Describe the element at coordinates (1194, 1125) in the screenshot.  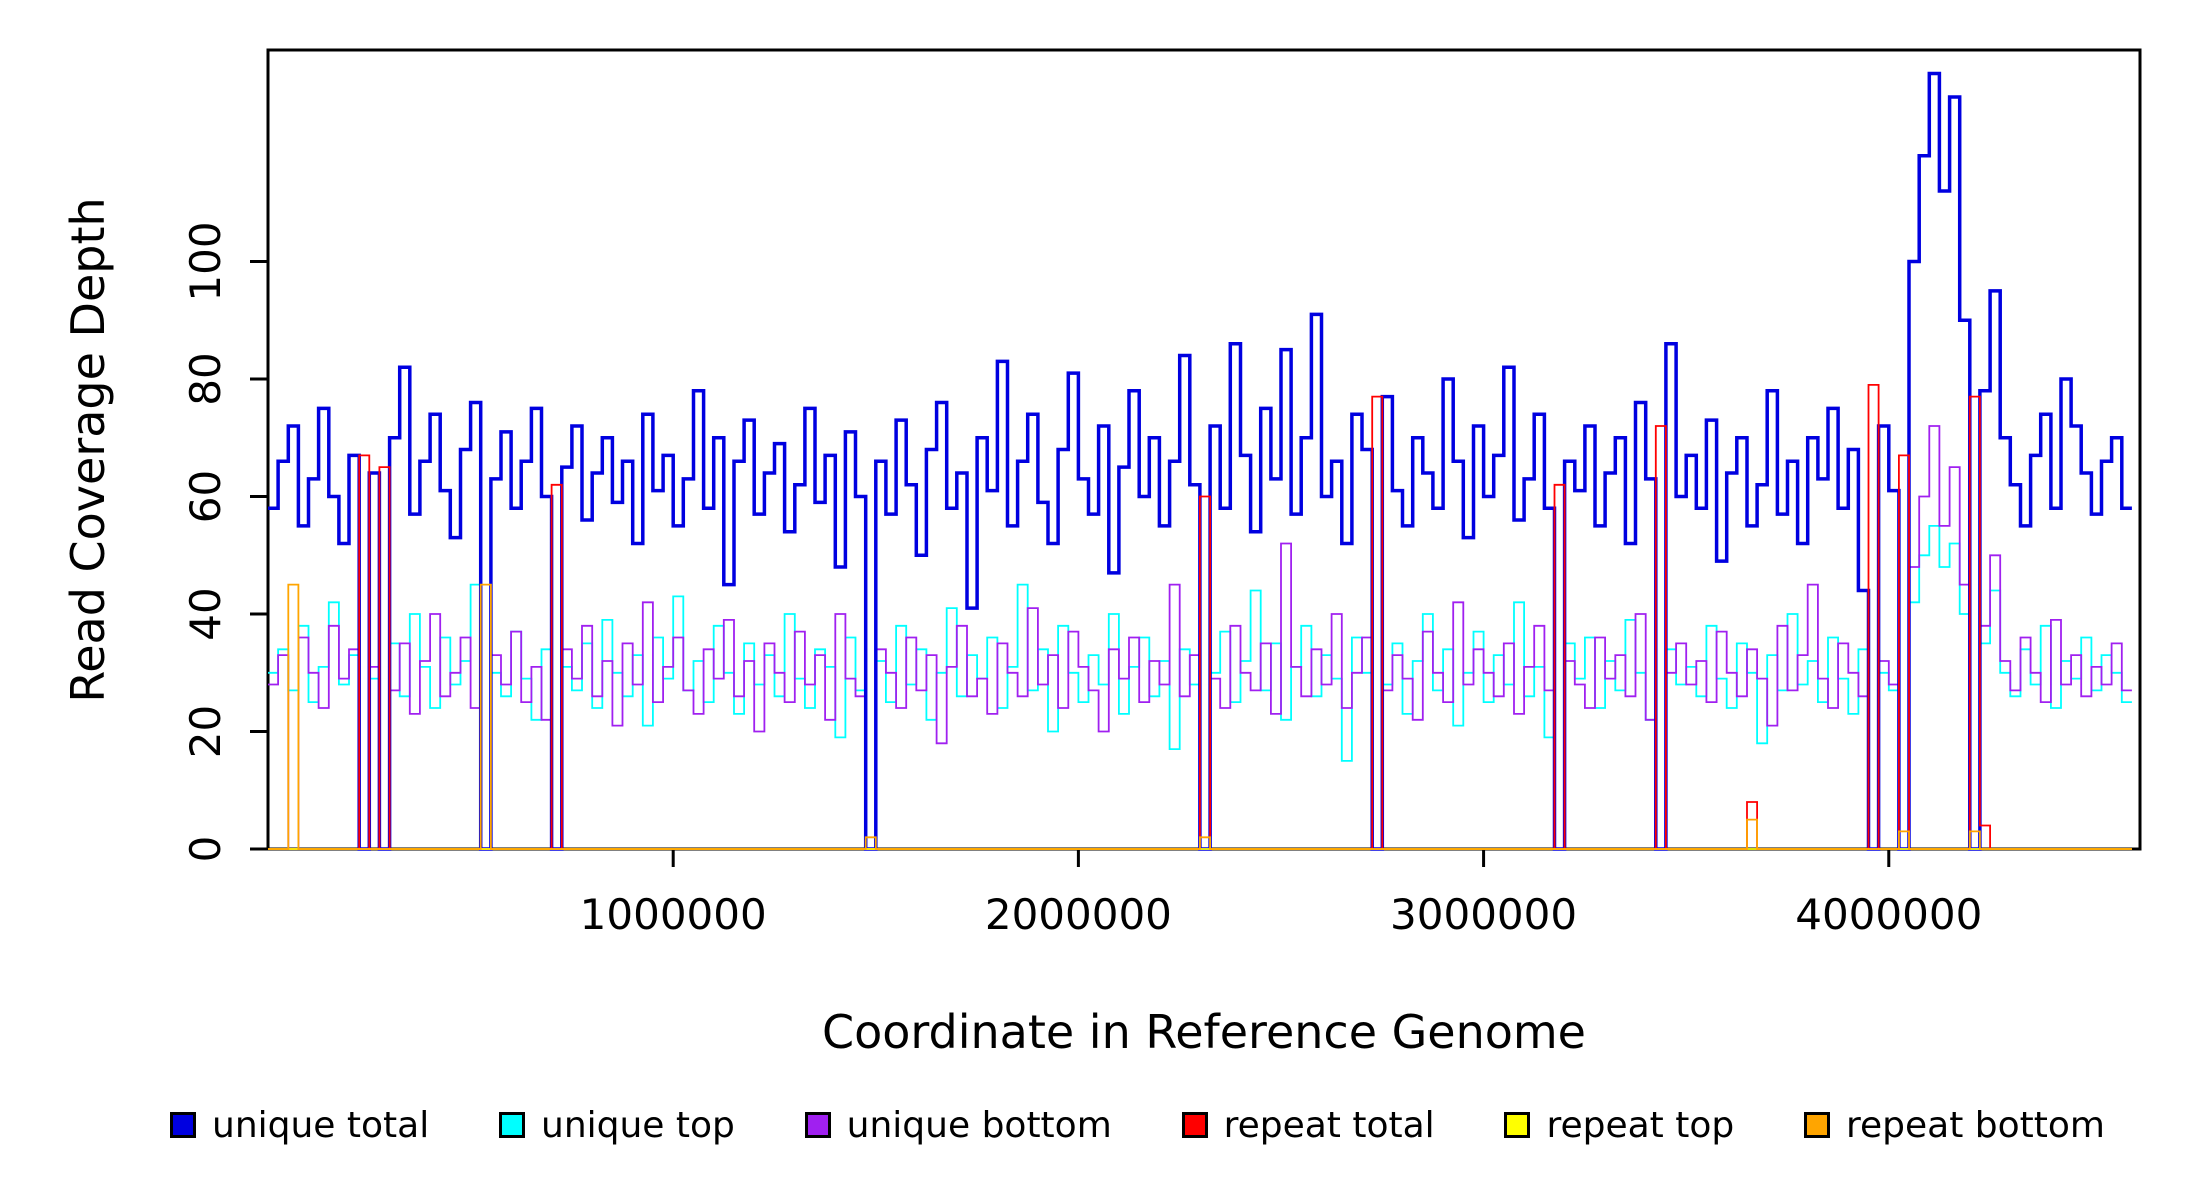
I see `legend-swatch-repeat-total` at that location.